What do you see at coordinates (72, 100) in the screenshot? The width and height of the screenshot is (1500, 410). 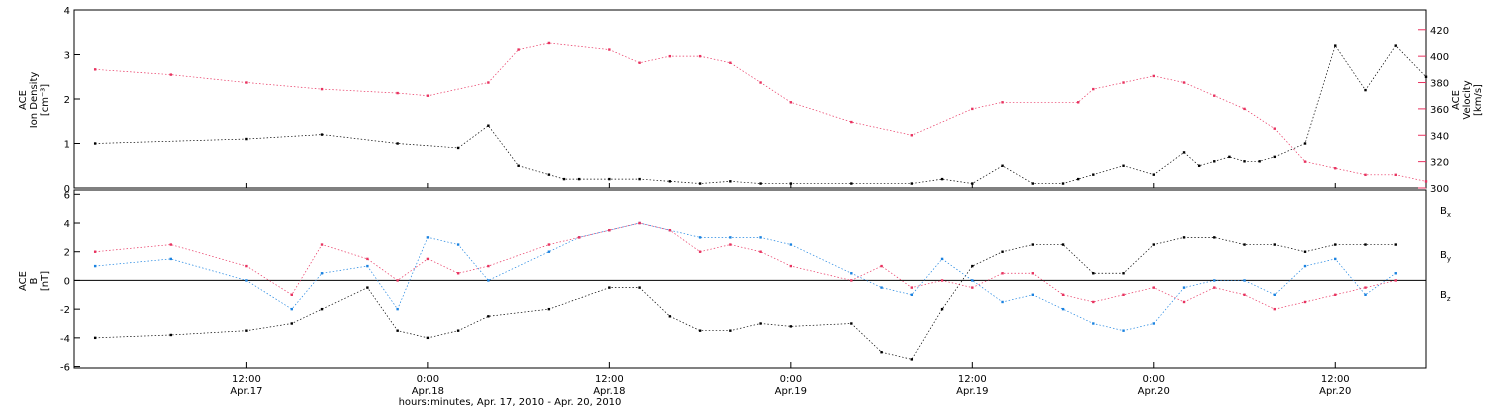 I see `top-left-axis: 0 1 2 3 4` at bounding box center [72, 100].